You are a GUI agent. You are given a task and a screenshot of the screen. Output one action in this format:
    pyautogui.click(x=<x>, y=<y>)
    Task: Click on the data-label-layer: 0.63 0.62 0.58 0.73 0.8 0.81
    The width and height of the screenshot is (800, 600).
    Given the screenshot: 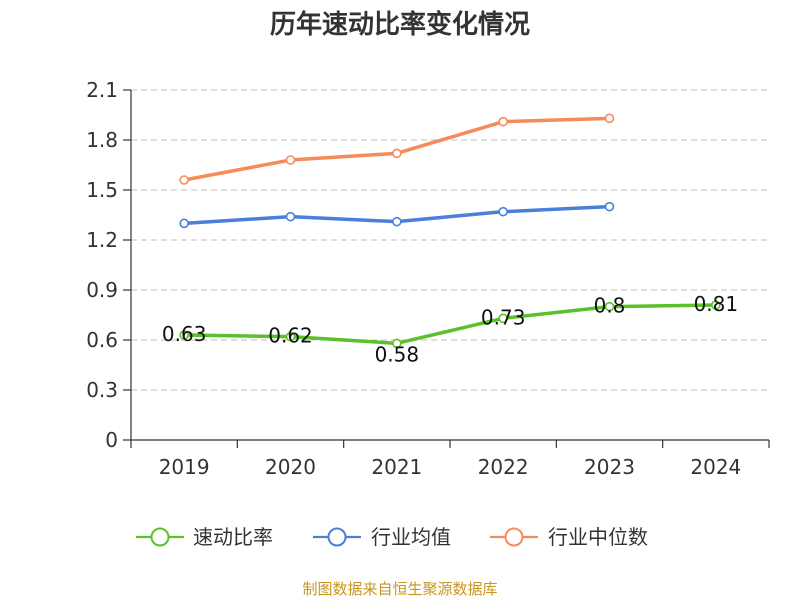 What is the action you would take?
    pyautogui.click(x=450, y=329)
    